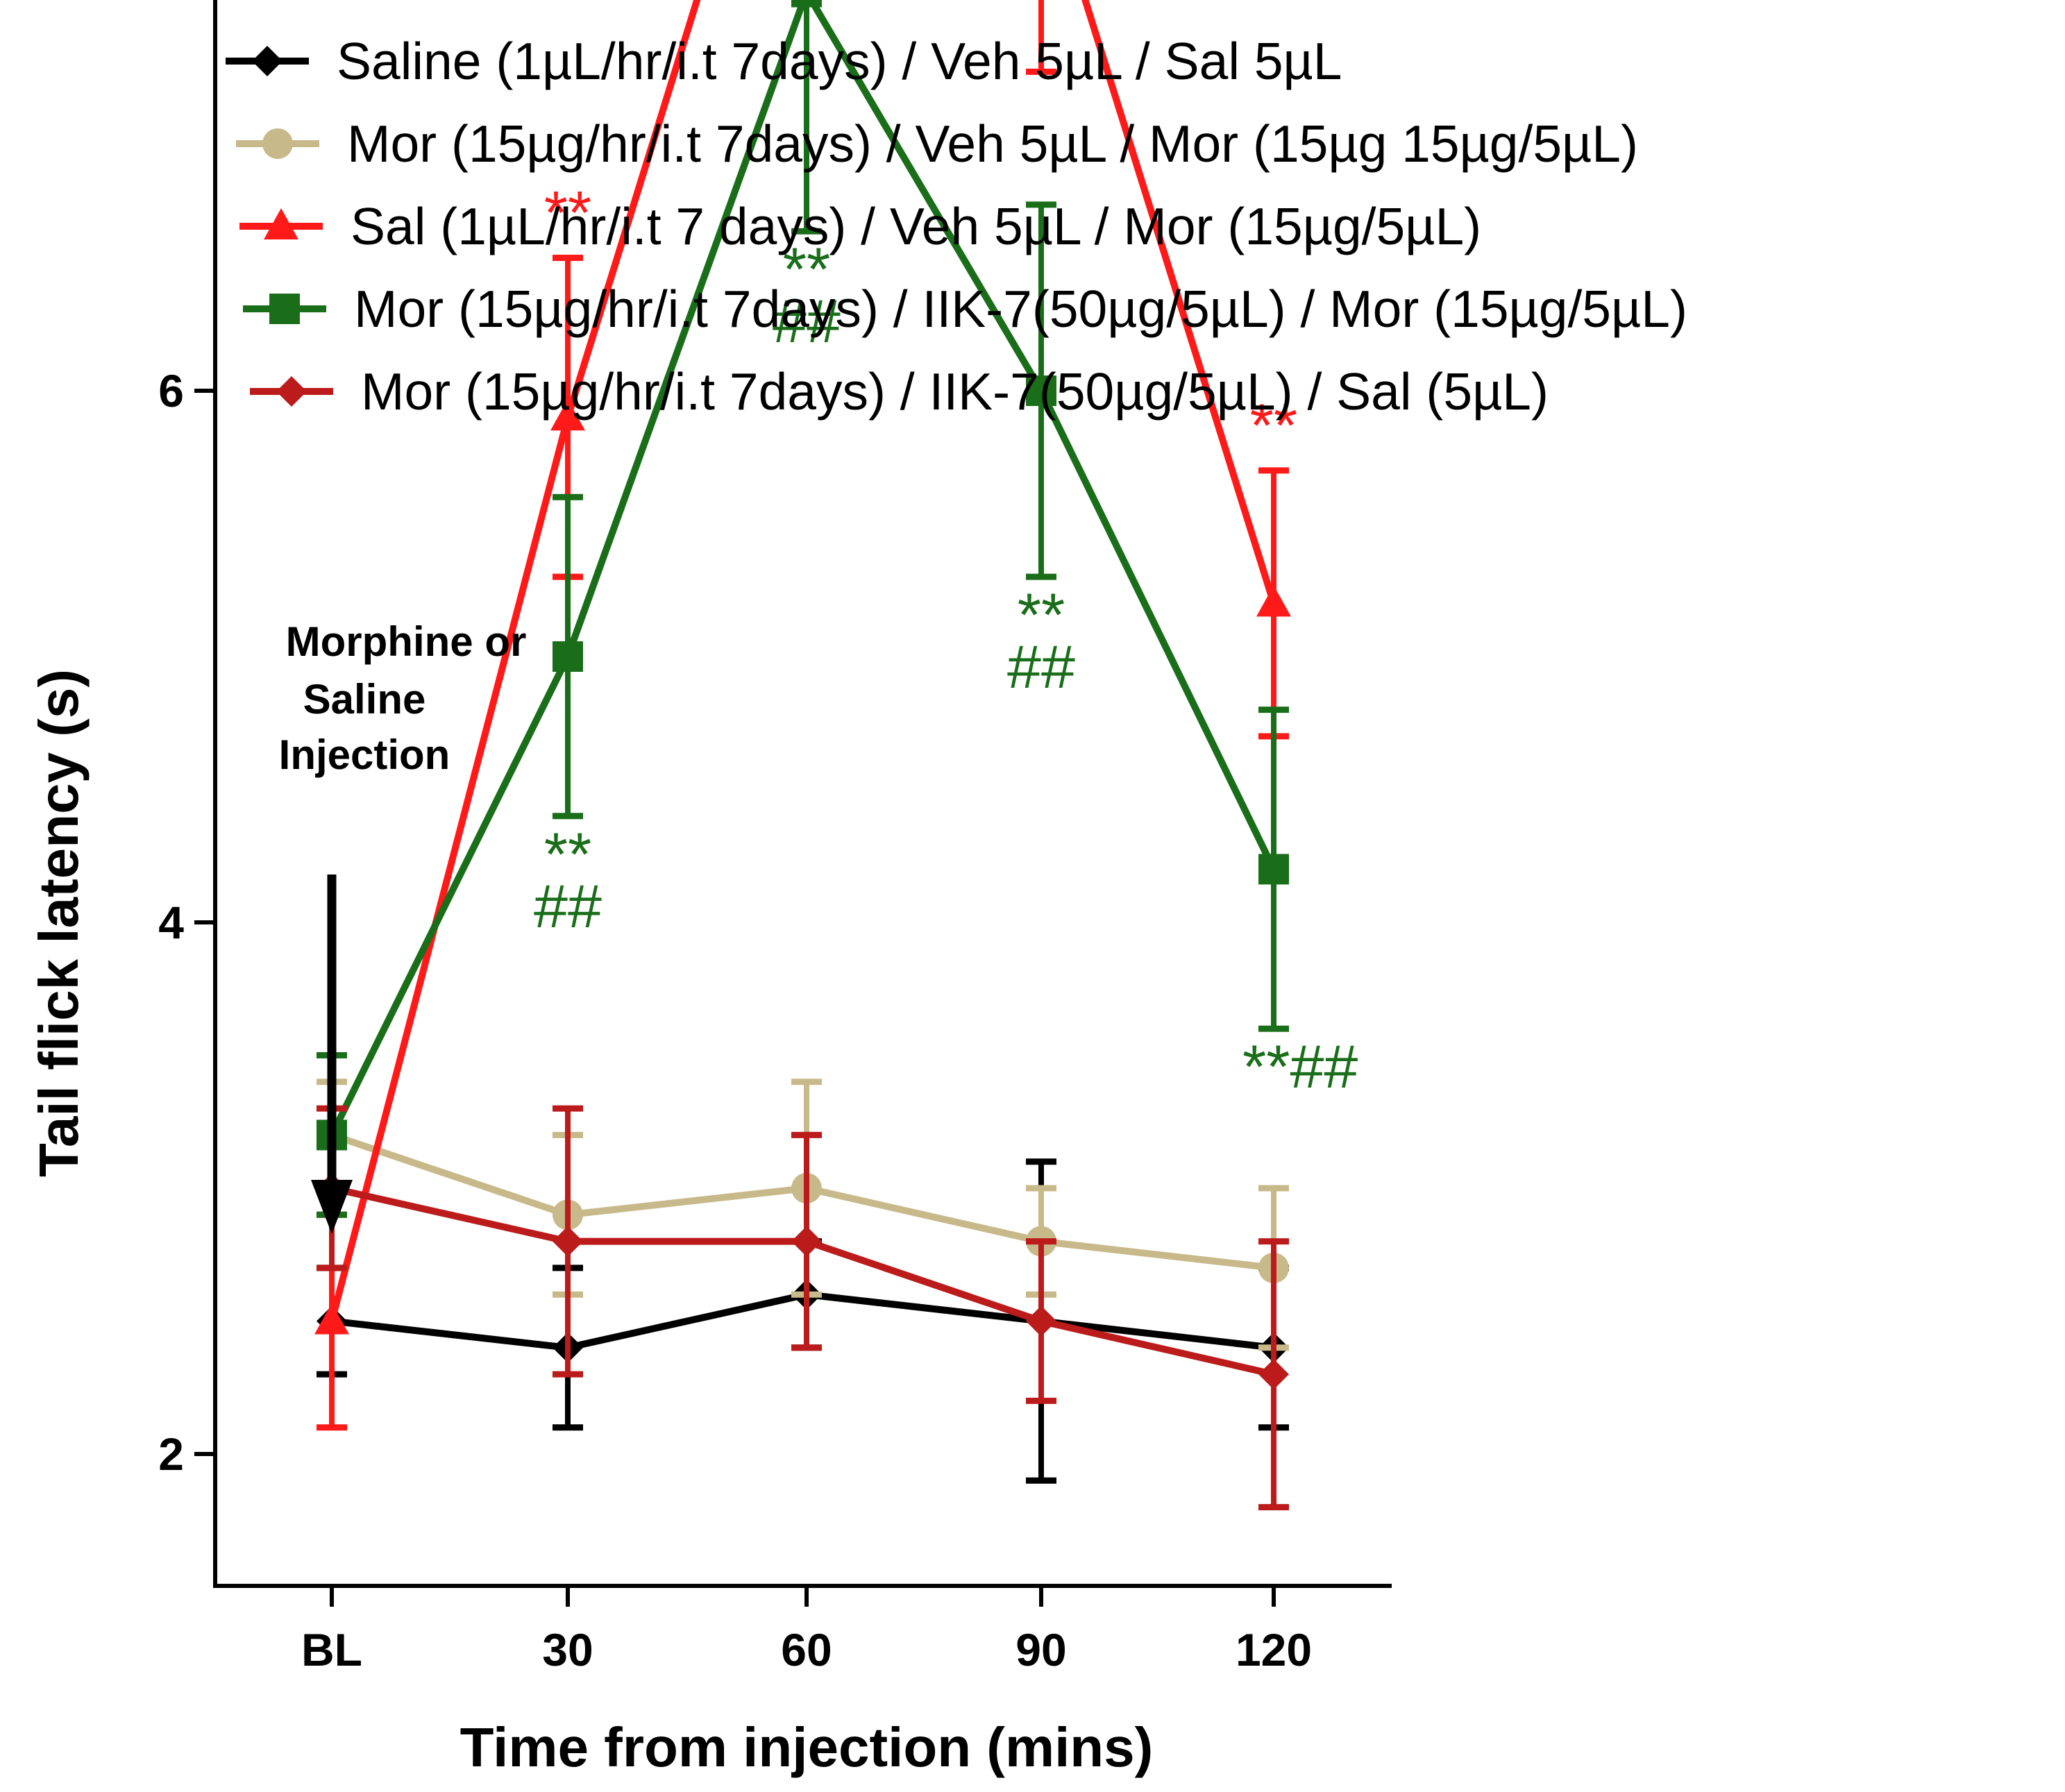 The image size is (2065, 1792). I want to click on injection-annotation-line: Injection, so click(364, 755).